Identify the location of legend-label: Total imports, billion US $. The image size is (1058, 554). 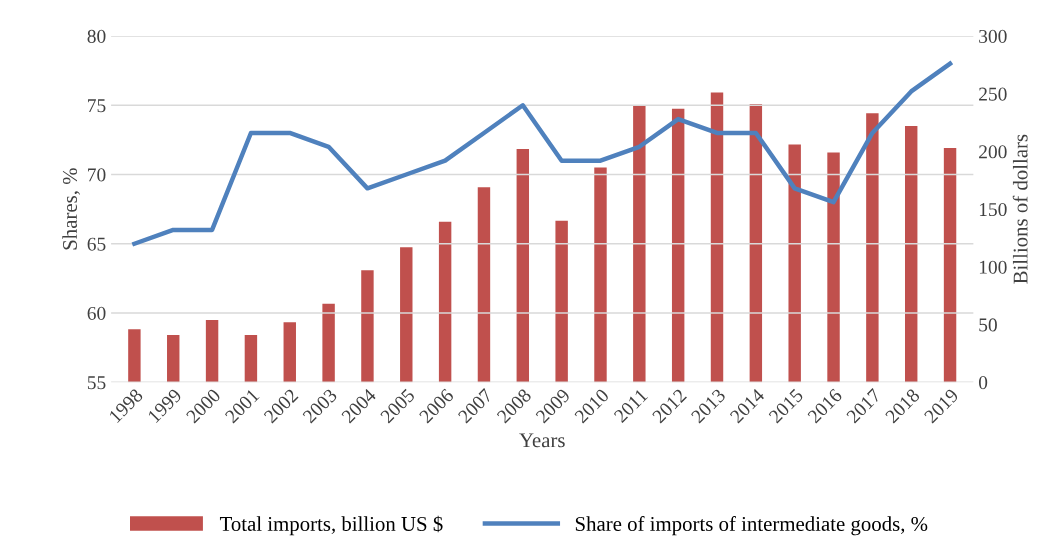
(331, 525).